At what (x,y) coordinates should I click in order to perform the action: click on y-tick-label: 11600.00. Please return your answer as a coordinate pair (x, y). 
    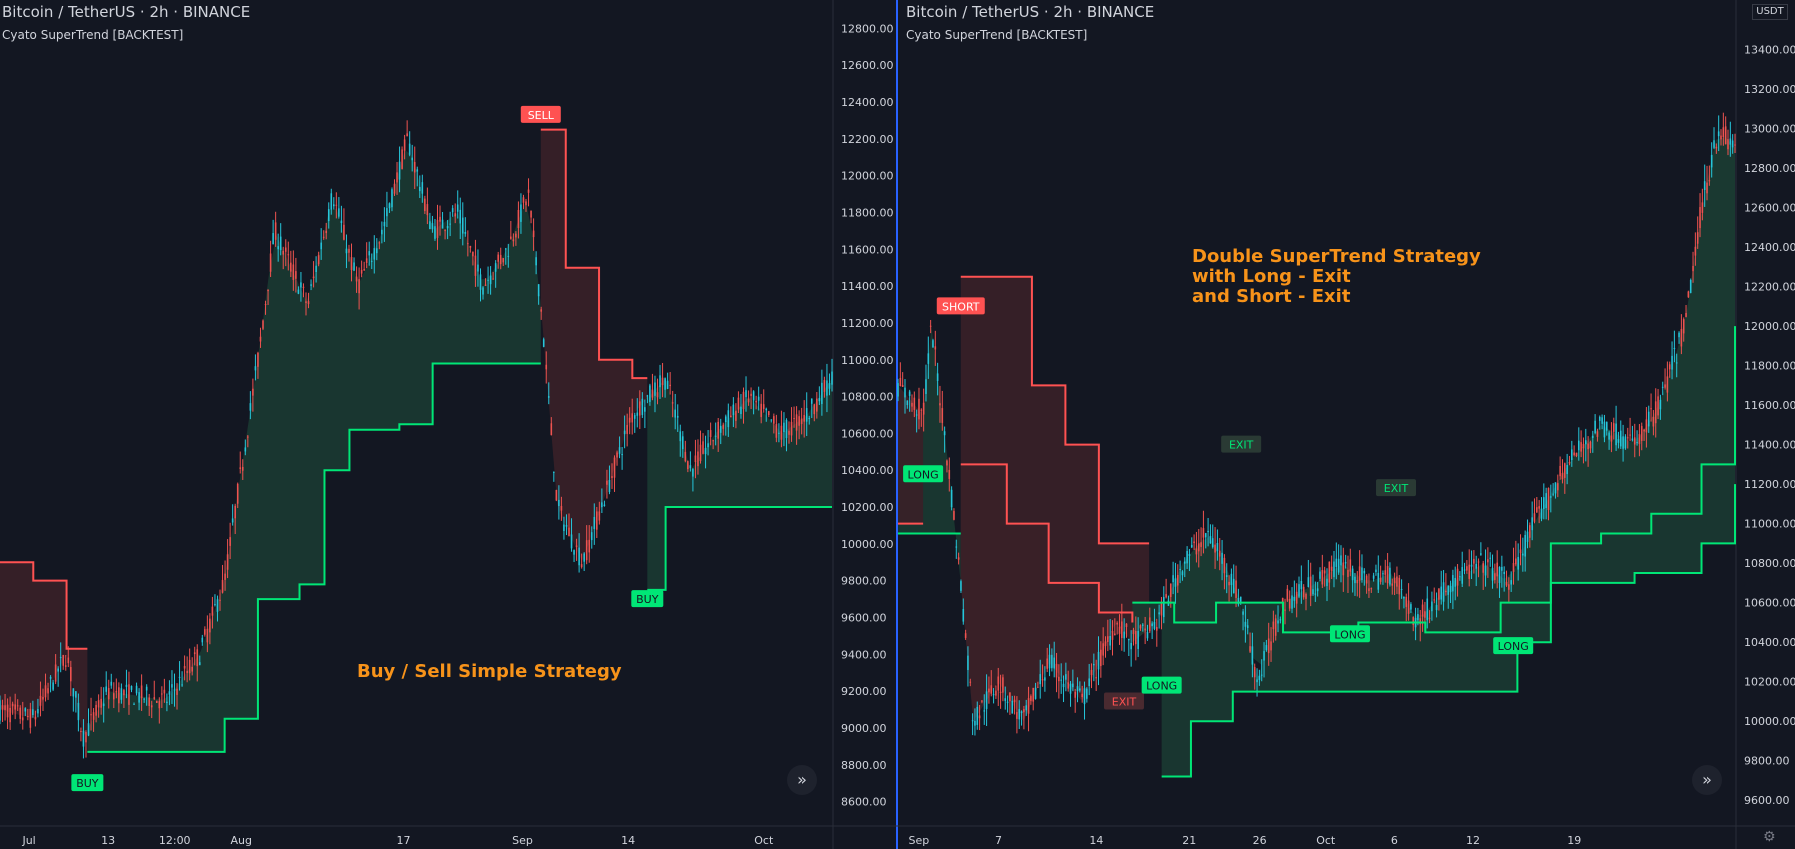
    Looking at the image, I should click on (867, 249).